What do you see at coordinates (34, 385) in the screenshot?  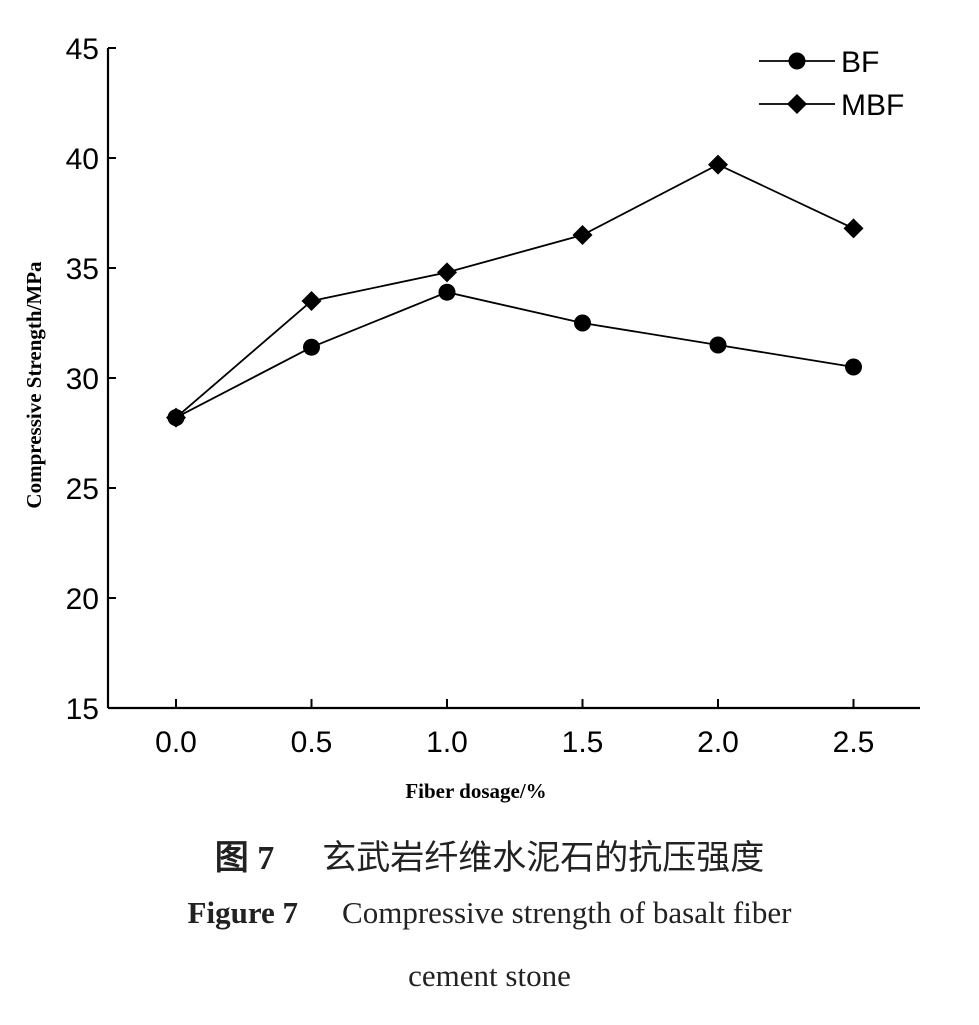 I see `y-axis-title: Compressive Strength/MPa` at bounding box center [34, 385].